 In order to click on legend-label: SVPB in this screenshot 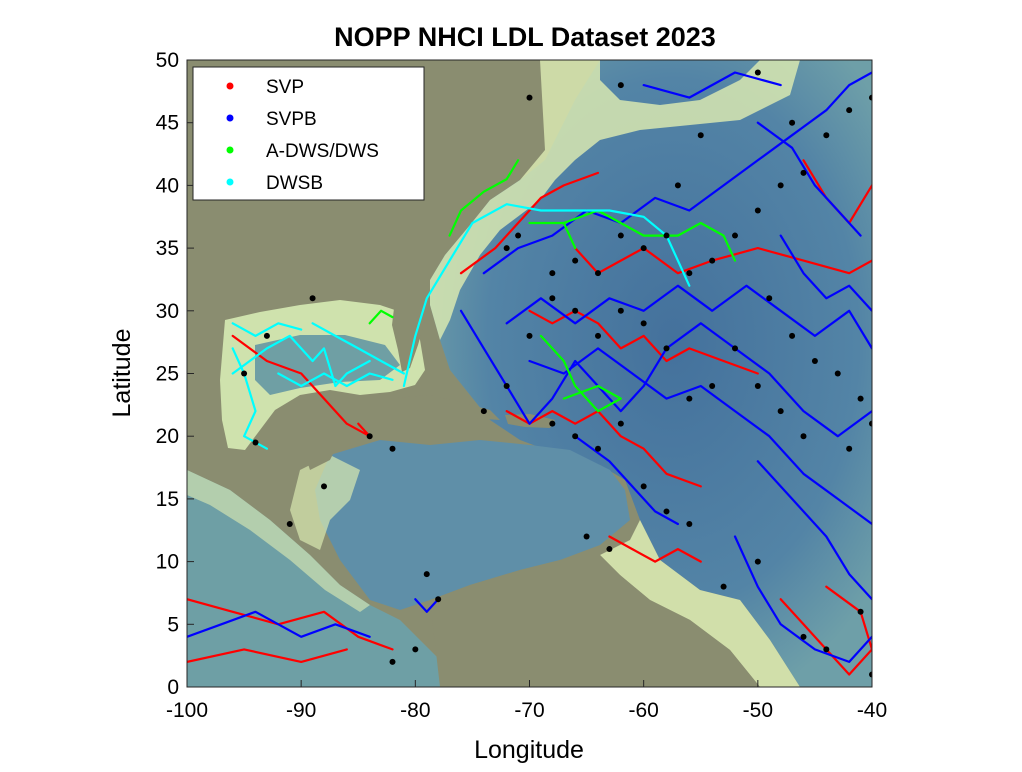, I will do `click(291, 119)`.